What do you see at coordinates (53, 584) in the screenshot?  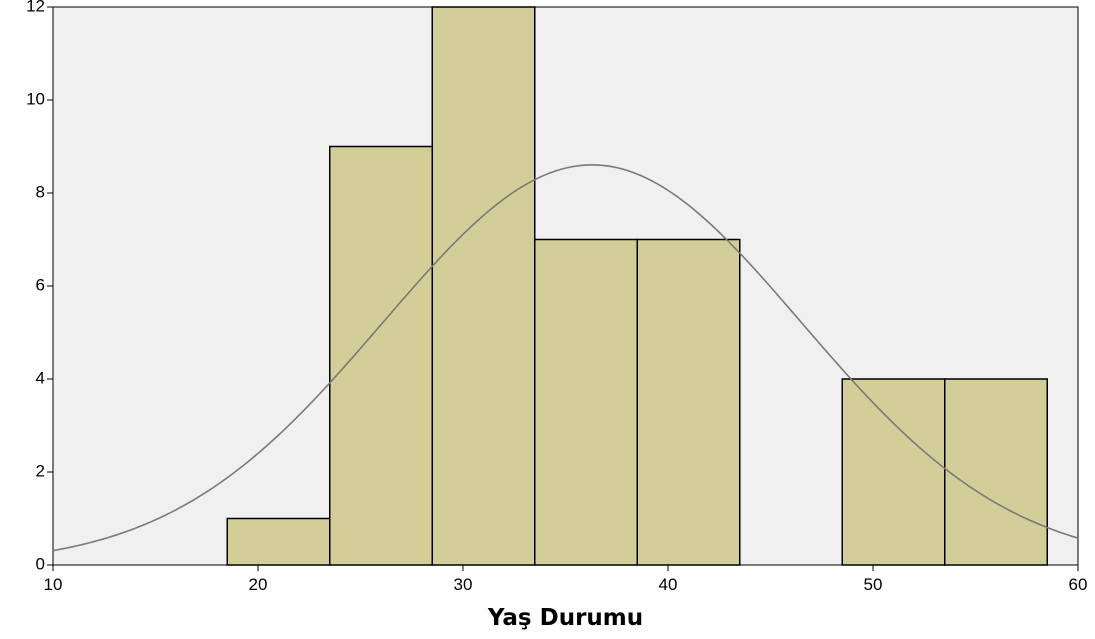 I see `x-tick-label: 10` at bounding box center [53, 584].